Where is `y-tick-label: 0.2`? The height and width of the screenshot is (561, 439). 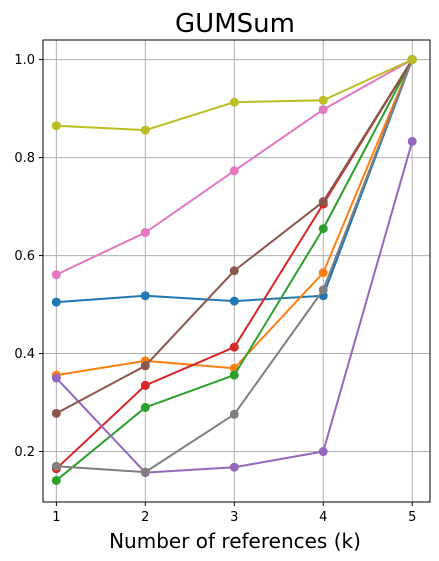 y-tick-label: 0.2 is located at coordinates (24, 452).